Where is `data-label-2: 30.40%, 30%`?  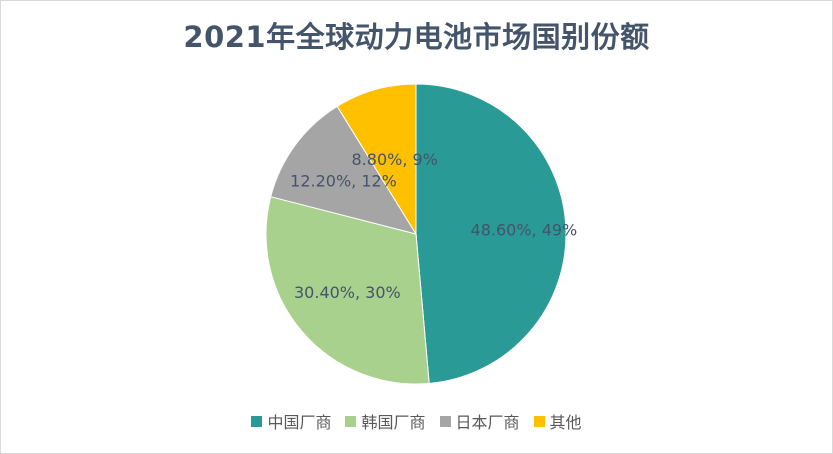
data-label-2: 30.40%, 30% is located at coordinates (347, 292).